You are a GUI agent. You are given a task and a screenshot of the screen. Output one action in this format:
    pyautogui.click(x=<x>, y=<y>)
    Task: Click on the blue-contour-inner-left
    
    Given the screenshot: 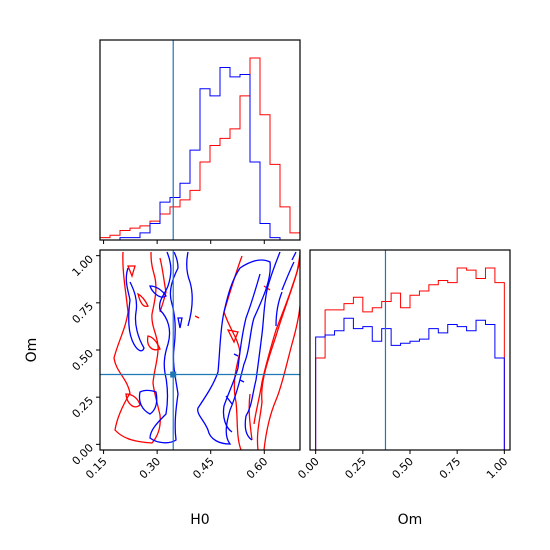 What is the action you would take?
    pyautogui.click(x=159, y=333)
    